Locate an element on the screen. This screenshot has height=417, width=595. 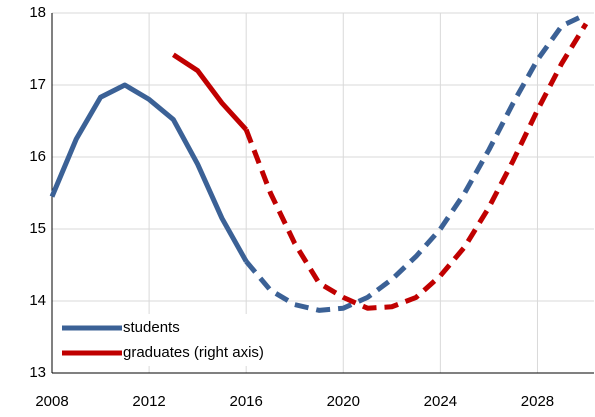
y-tick-label: 15 is located at coordinates (37, 228).